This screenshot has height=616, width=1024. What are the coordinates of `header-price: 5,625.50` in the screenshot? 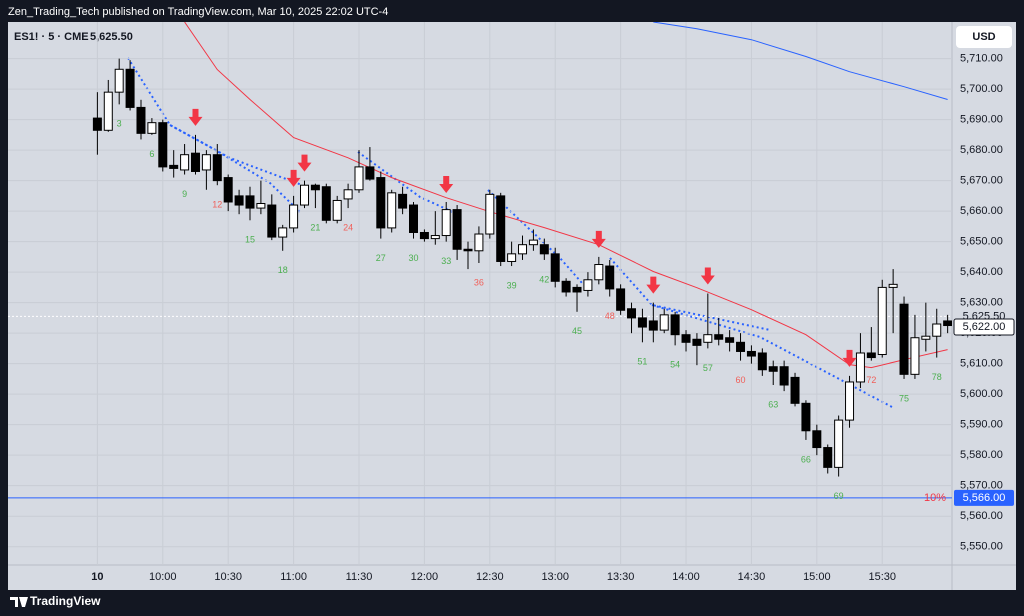 It's located at (111, 37).